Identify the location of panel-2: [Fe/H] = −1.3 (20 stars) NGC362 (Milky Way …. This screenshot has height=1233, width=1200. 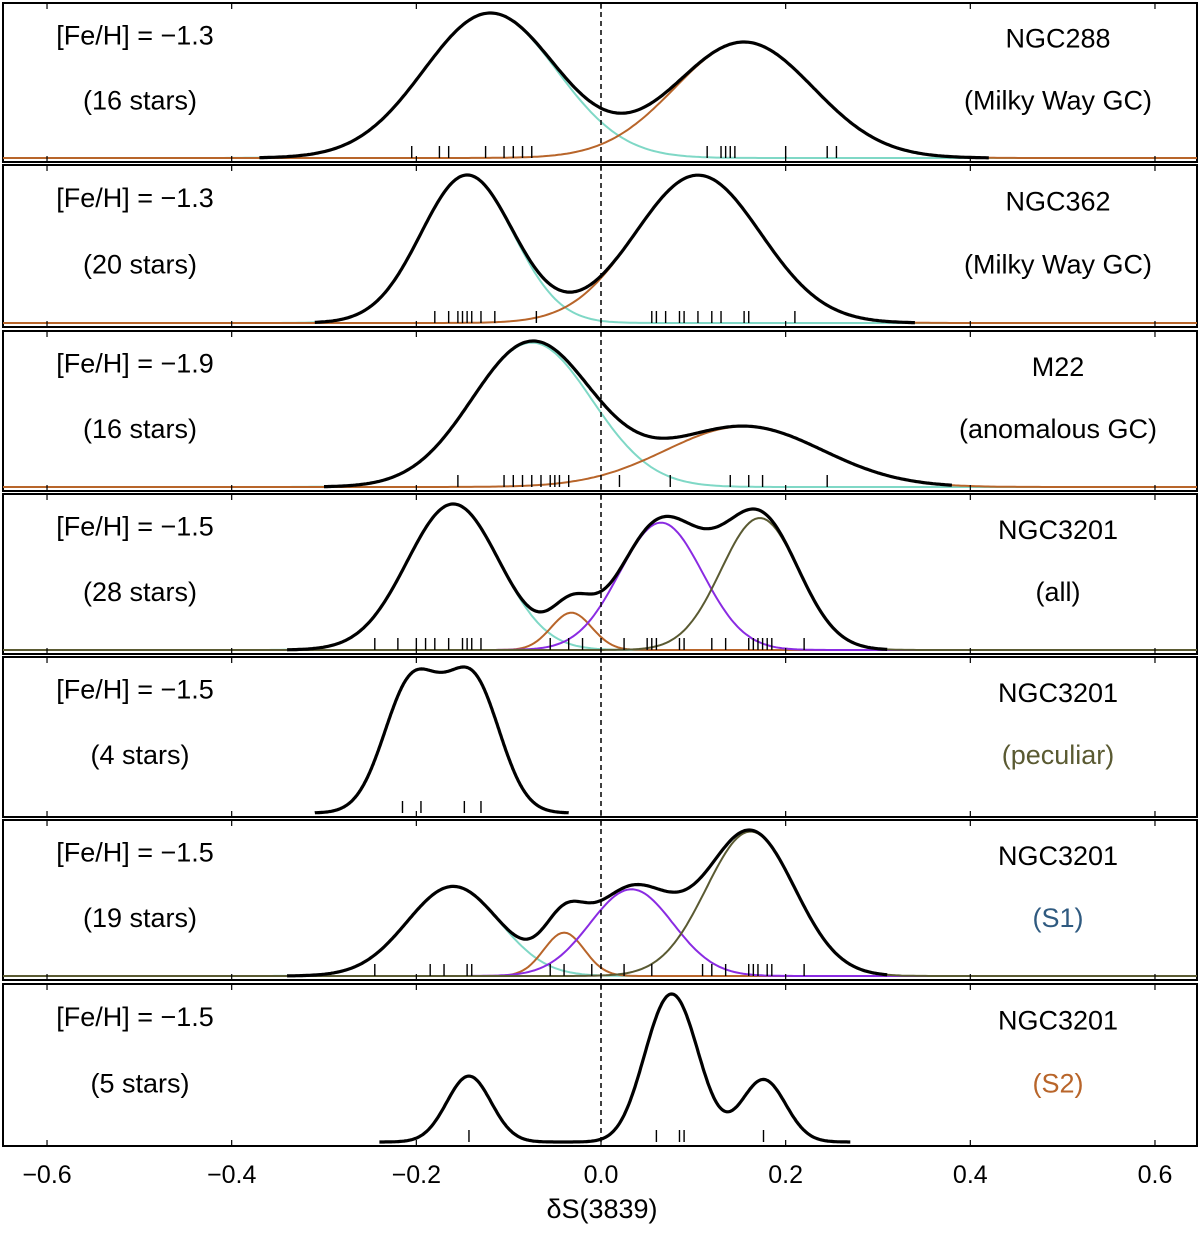
(600, 246).